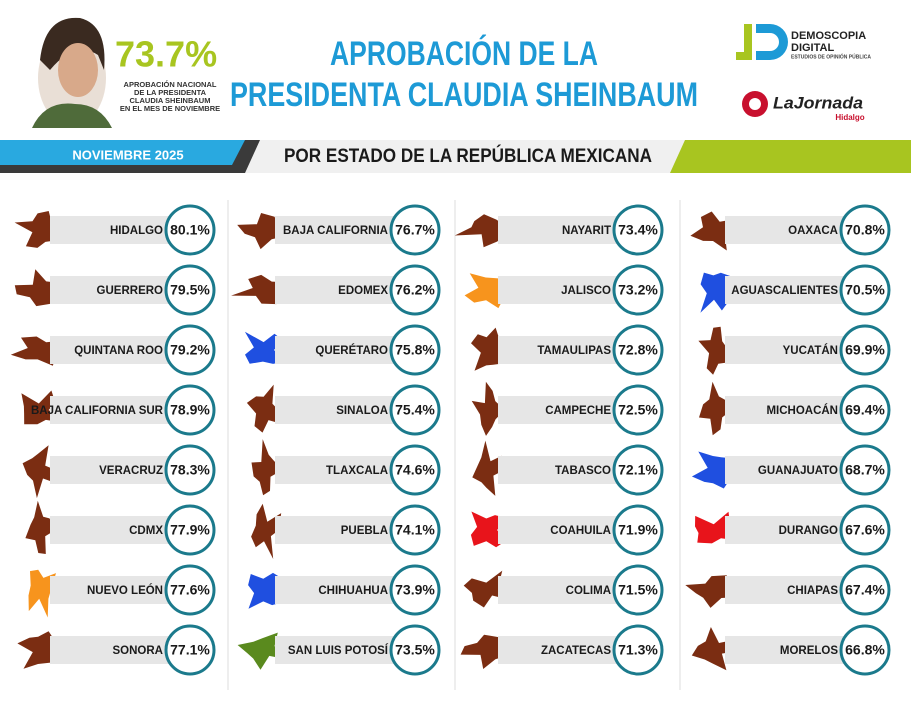 This screenshot has width=911, height=708. I want to click on logo-name: DEMOSCOPIA, so click(828, 36).